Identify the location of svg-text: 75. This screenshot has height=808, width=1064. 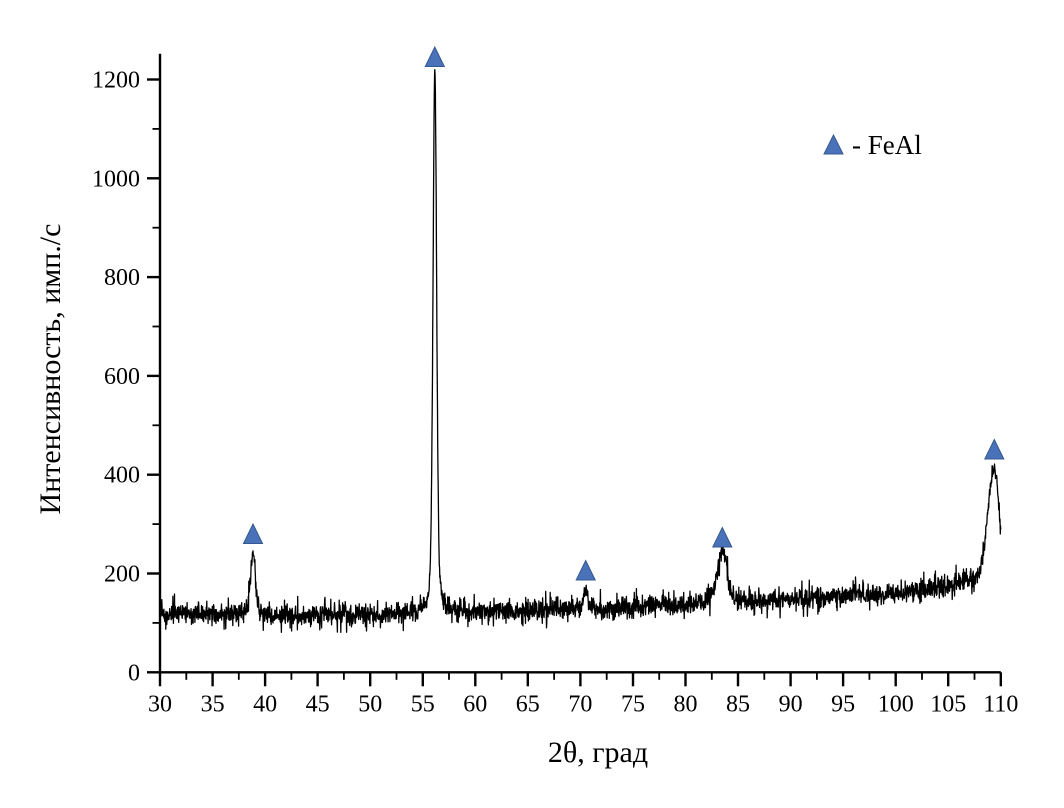
(633, 705).